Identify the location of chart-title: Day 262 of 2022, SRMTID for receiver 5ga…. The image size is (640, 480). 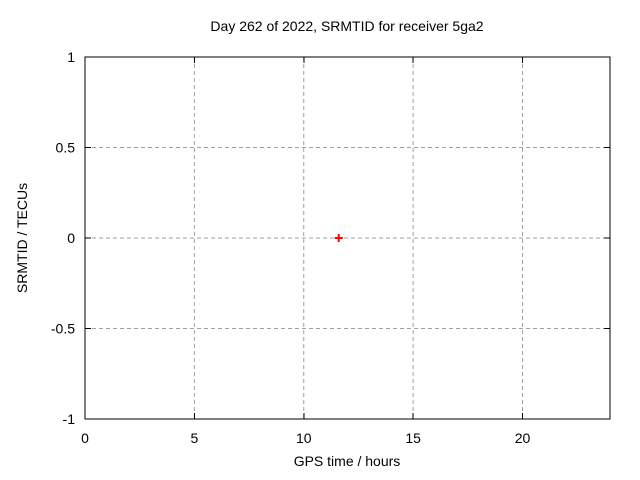
(346, 26).